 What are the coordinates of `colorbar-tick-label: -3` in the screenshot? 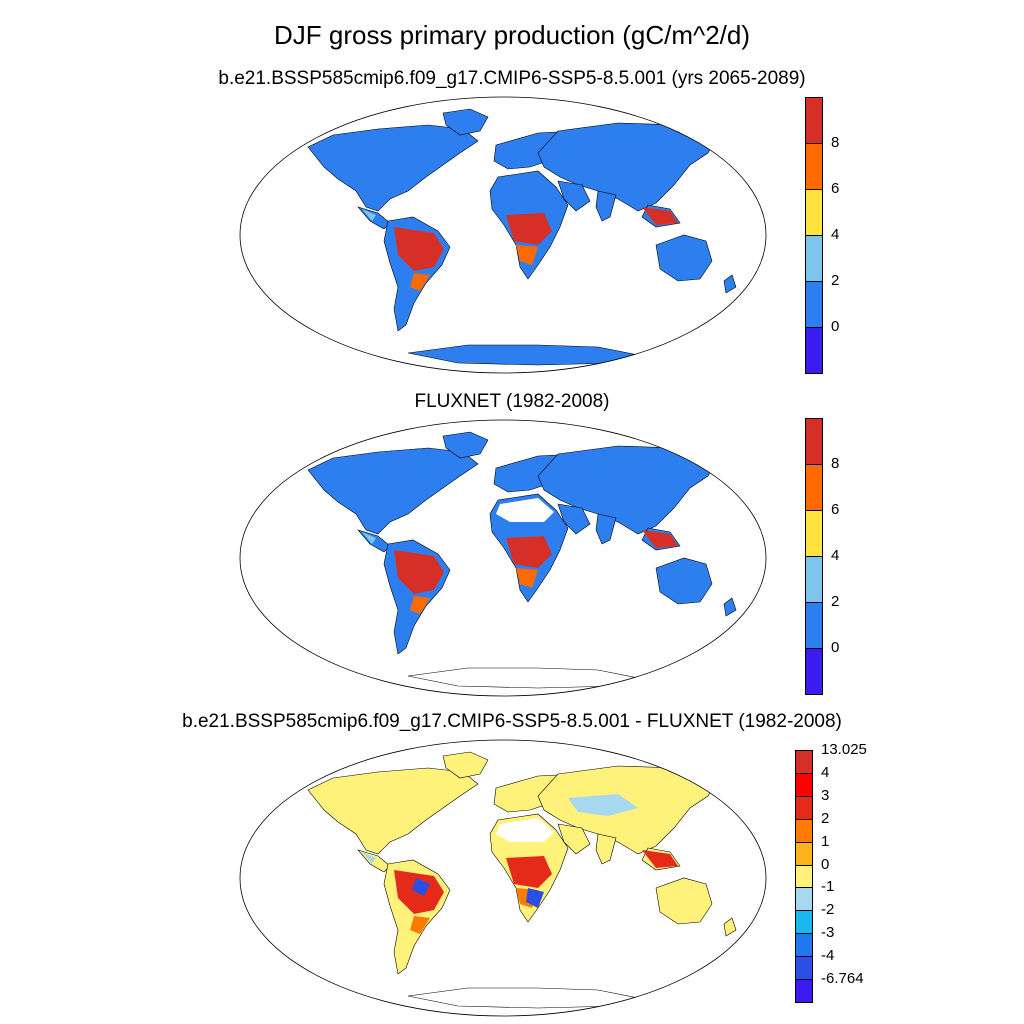 It's located at (828, 933).